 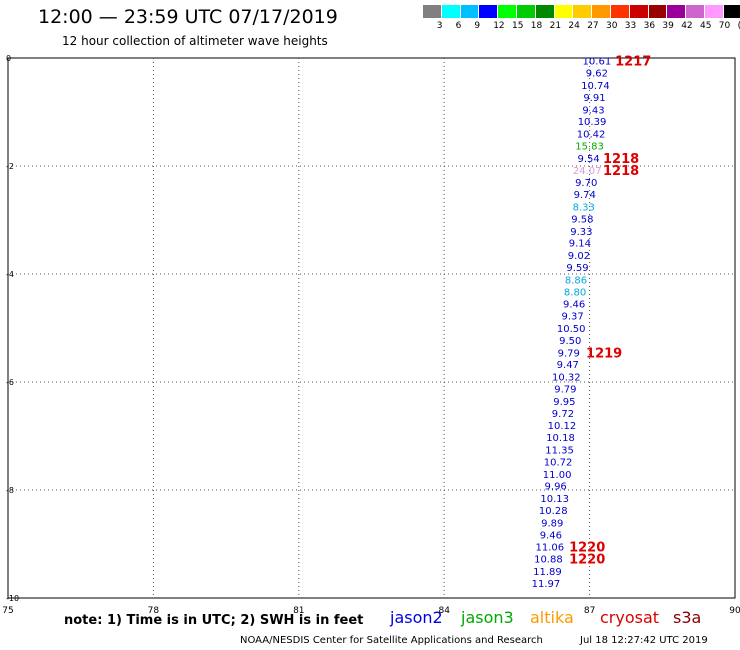 I want to click on swh-value-label: 10.88, so click(x=548, y=560).